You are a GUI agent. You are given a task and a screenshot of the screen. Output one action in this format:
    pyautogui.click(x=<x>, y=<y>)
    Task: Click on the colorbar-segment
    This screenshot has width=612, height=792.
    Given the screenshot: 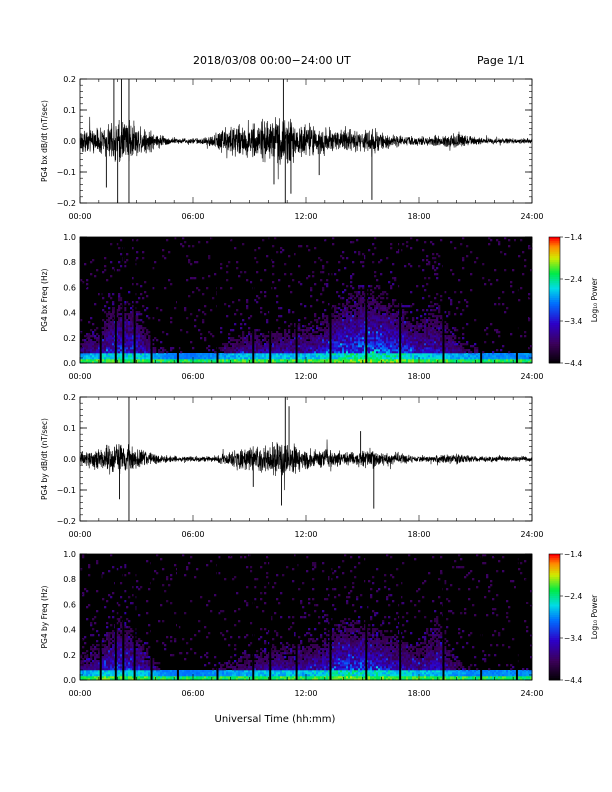 What is the action you would take?
    pyautogui.click(x=554, y=276)
    